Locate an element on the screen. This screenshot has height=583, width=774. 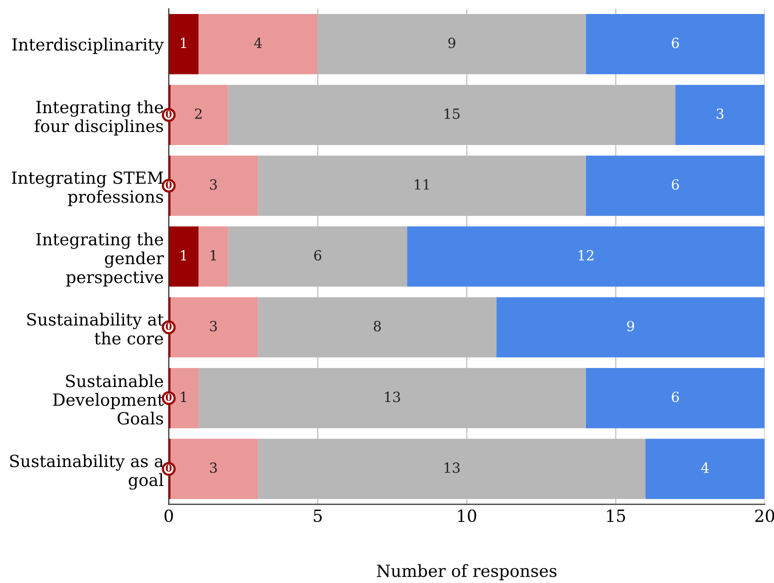
data-label: 2 is located at coordinates (198, 113).